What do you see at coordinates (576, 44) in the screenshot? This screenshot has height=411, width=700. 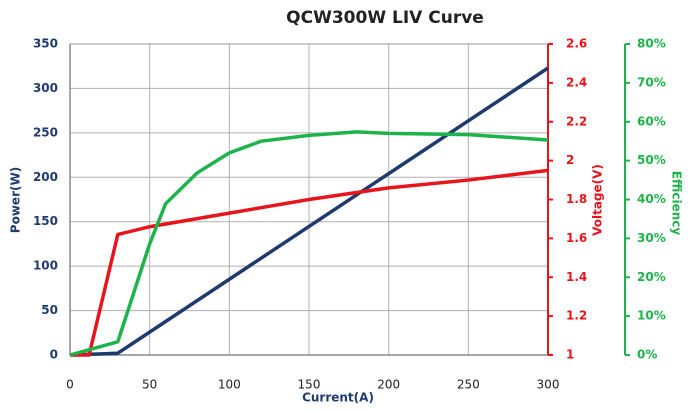 I see `y2-tick-label: 2.6` at bounding box center [576, 44].